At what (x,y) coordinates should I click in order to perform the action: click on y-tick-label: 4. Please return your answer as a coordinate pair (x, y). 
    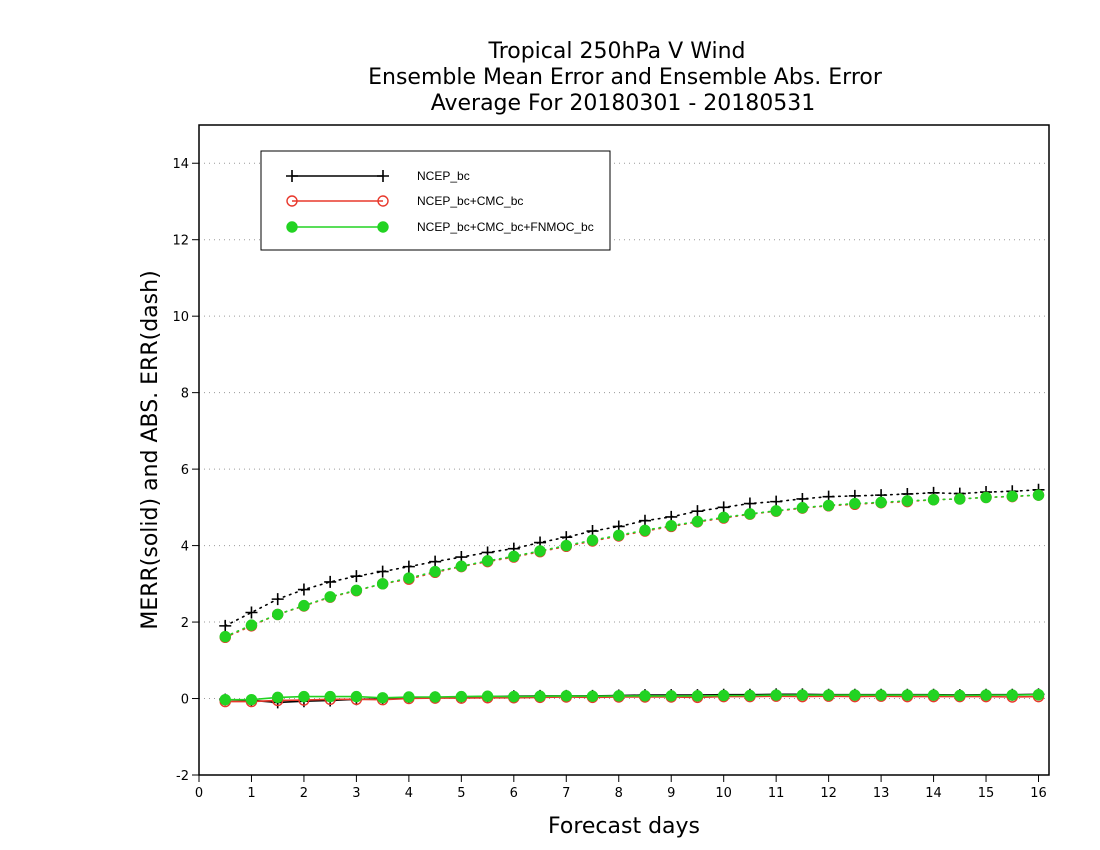
    Looking at the image, I should click on (185, 547).